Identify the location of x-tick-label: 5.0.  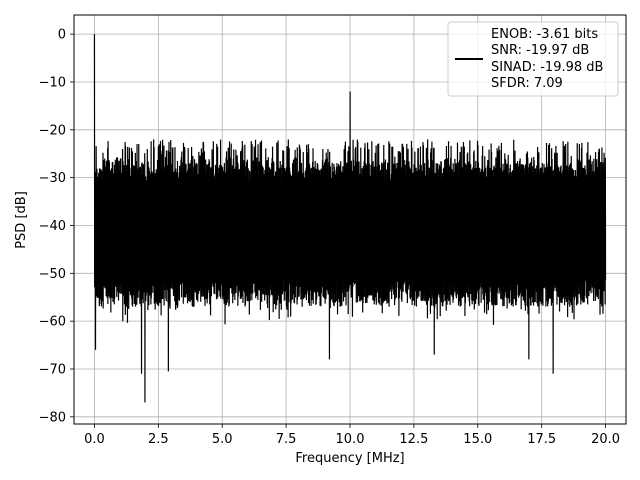
(222, 439).